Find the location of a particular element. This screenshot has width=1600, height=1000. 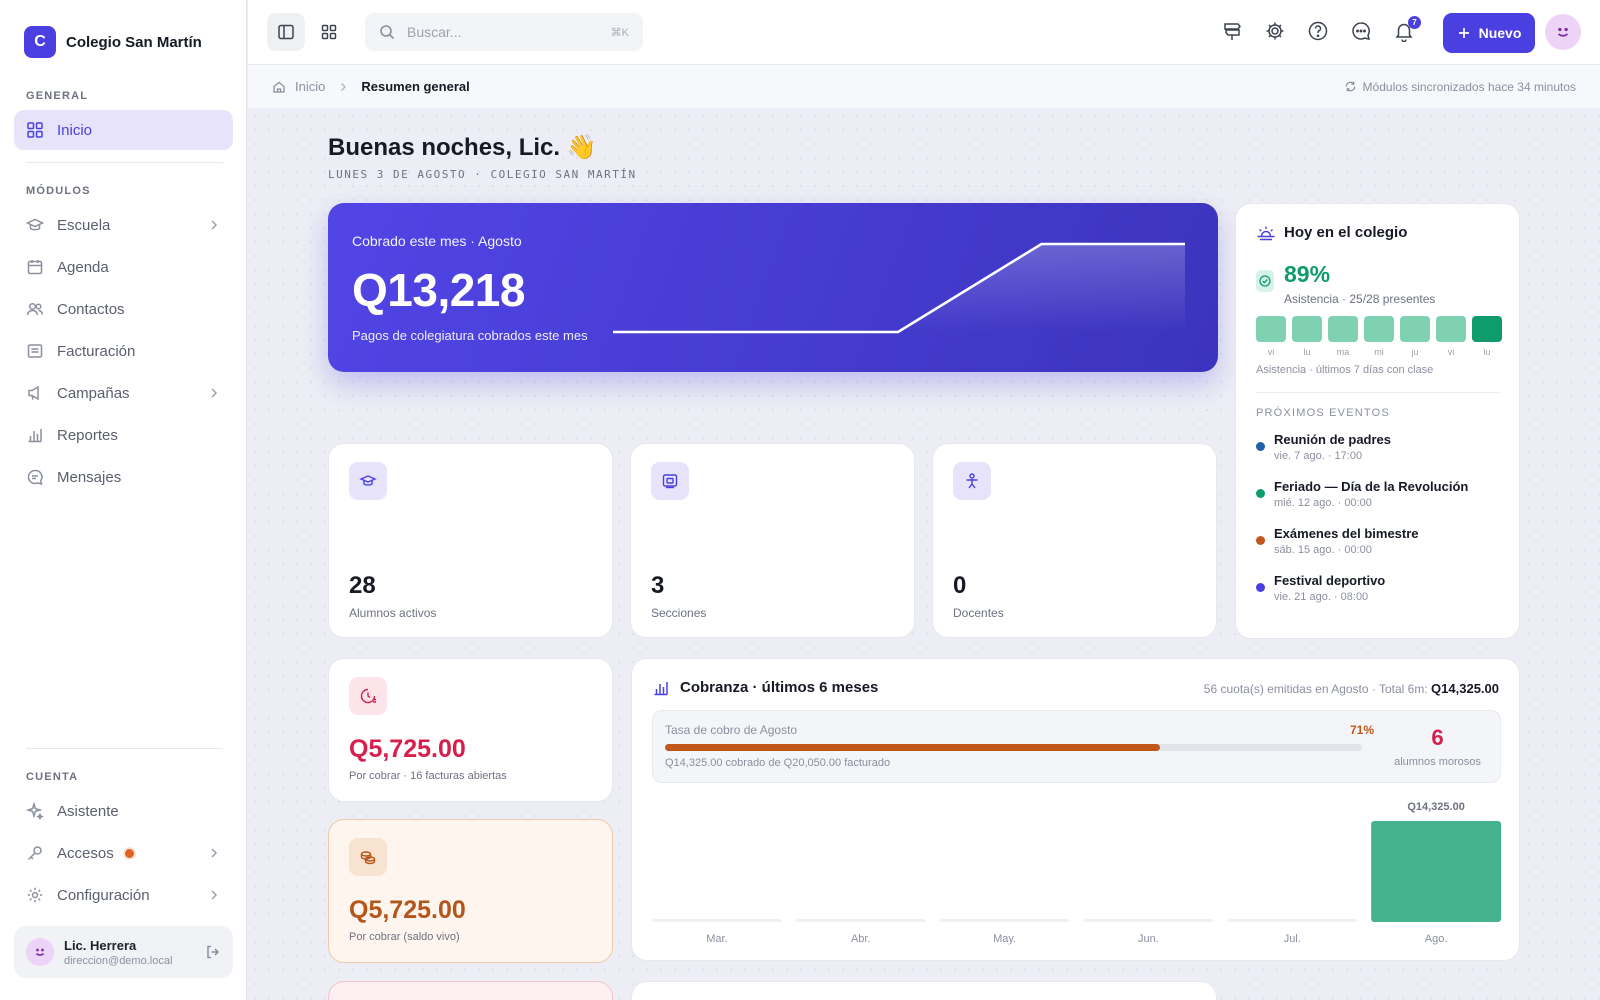

chart-x-tick-label: Ago. is located at coordinates (1436, 939).